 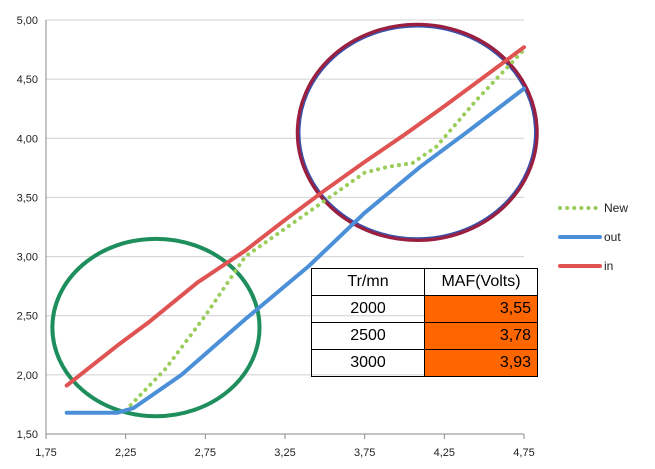 I want to click on table-row: 2000 3,55, so click(x=424, y=309).